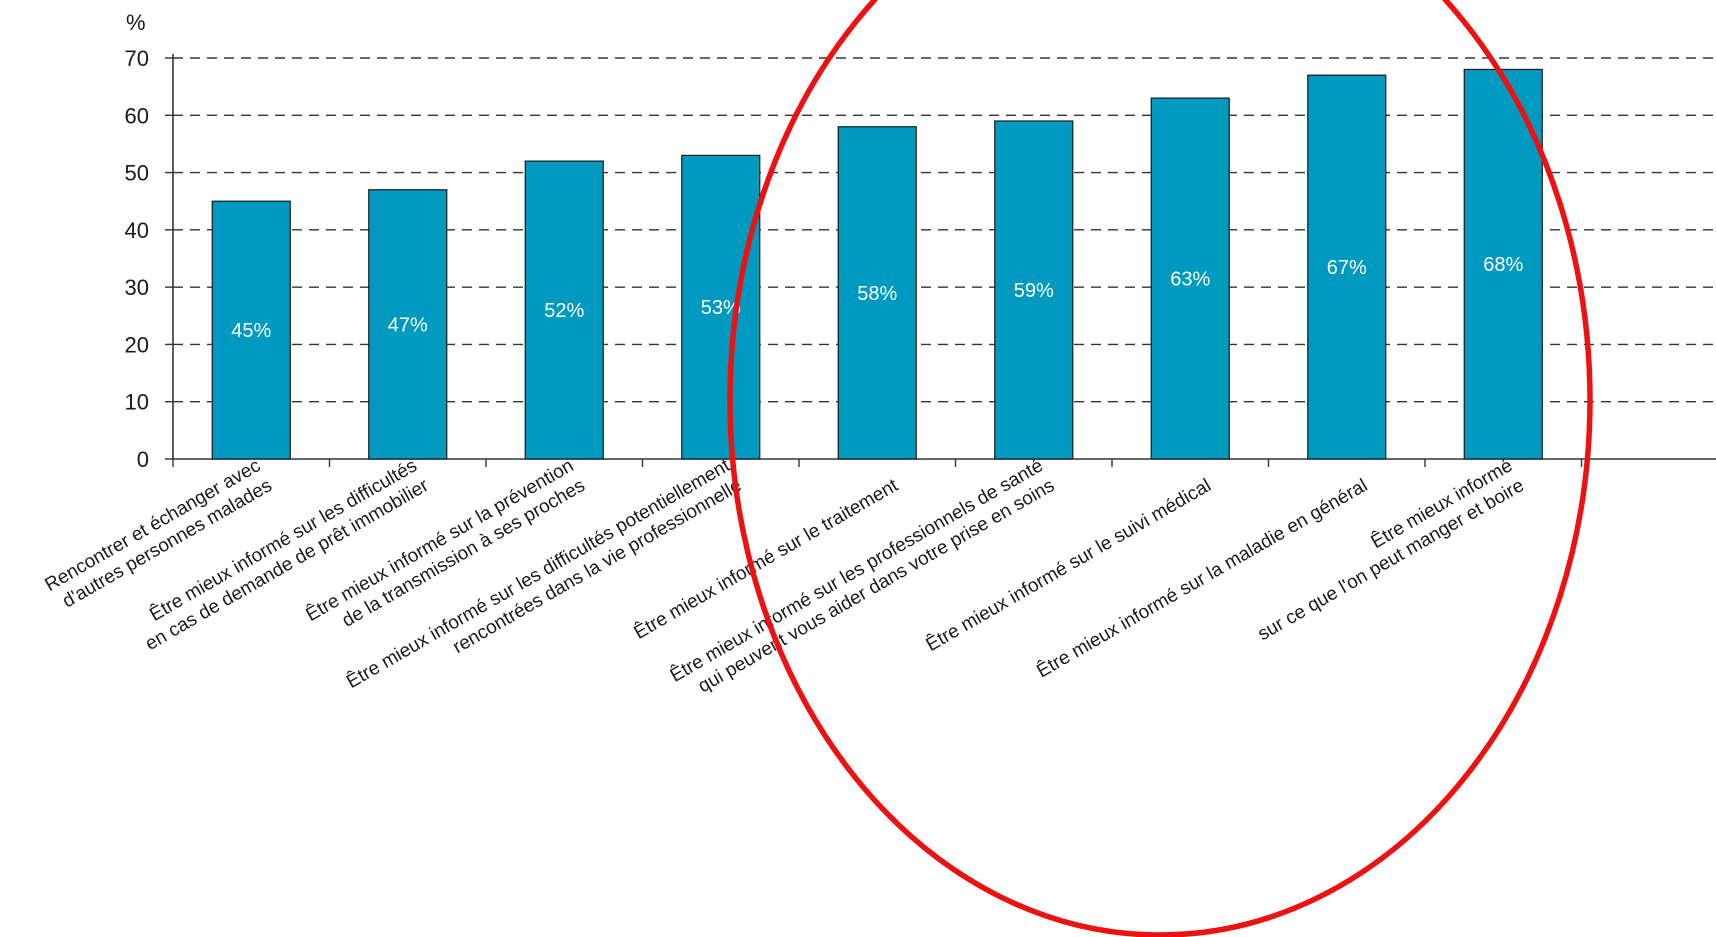 The width and height of the screenshot is (1716, 937). Describe the element at coordinates (143, 459) in the screenshot. I see `y-tick-label: 0` at that location.